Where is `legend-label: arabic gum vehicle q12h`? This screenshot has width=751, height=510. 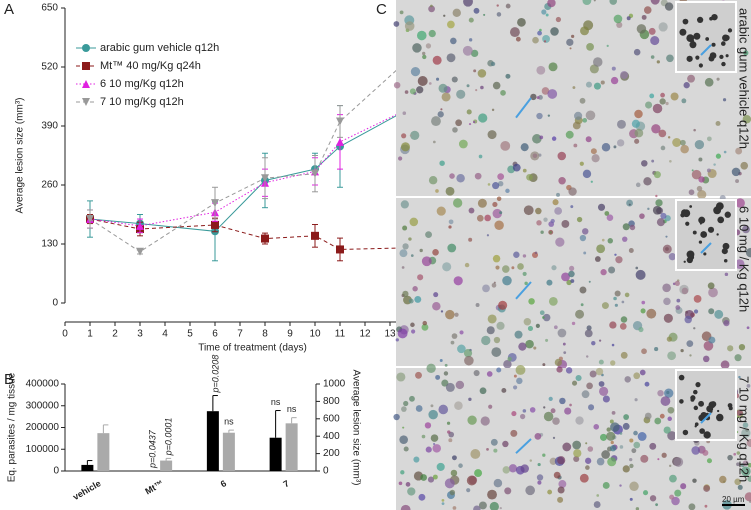
legend-label: arabic gum vehicle q12h is located at coordinates (159, 48).